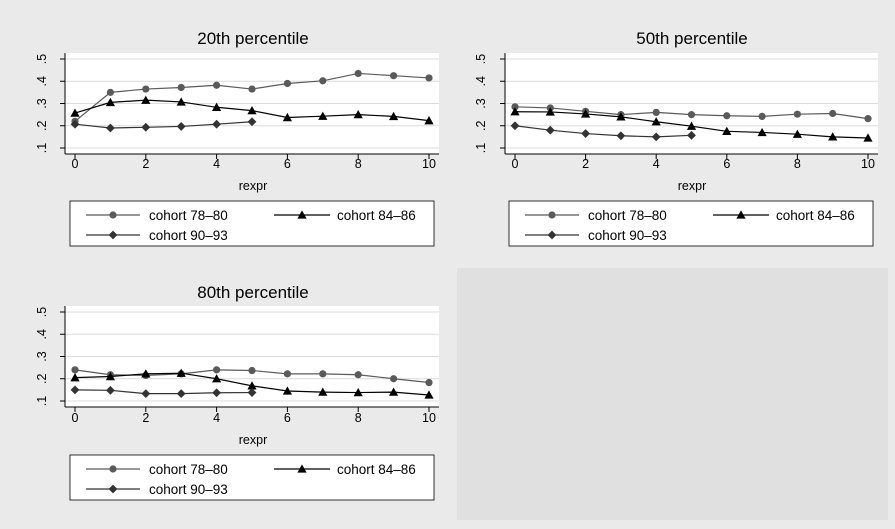 This screenshot has width=895, height=529. Describe the element at coordinates (481, 81) in the screenshot. I see `y-tick-label: .4` at that location.